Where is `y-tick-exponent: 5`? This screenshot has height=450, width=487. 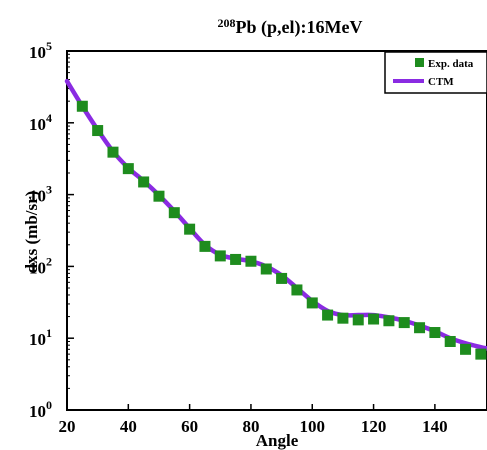 y-tick-exponent: 5 is located at coordinates (49, 46).